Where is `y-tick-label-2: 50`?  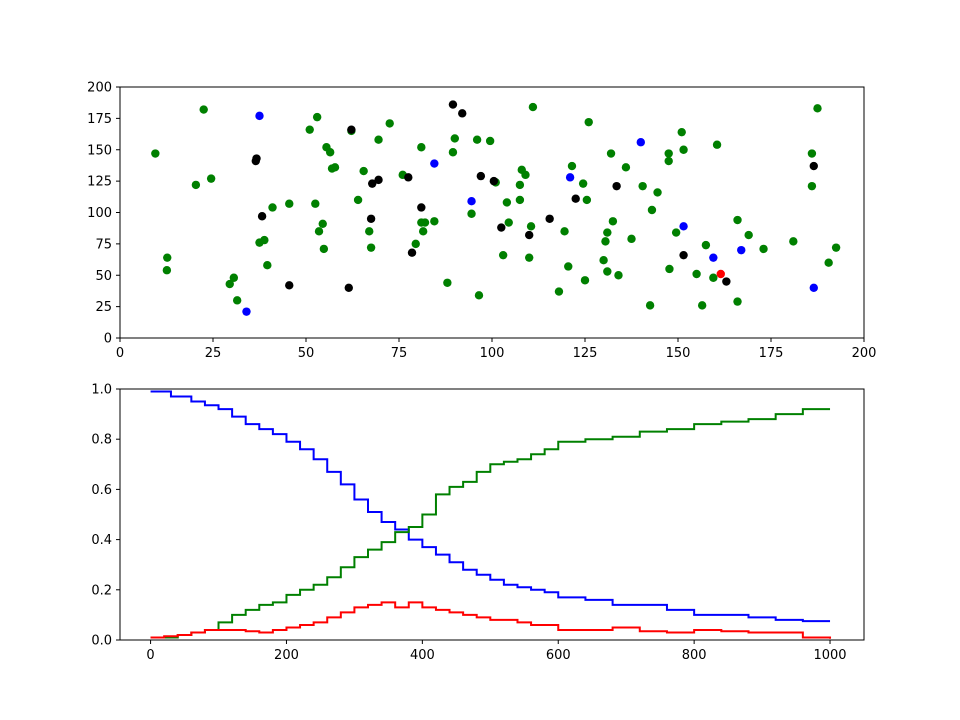
y-tick-label-2: 50 is located at coordinates (103, 276).